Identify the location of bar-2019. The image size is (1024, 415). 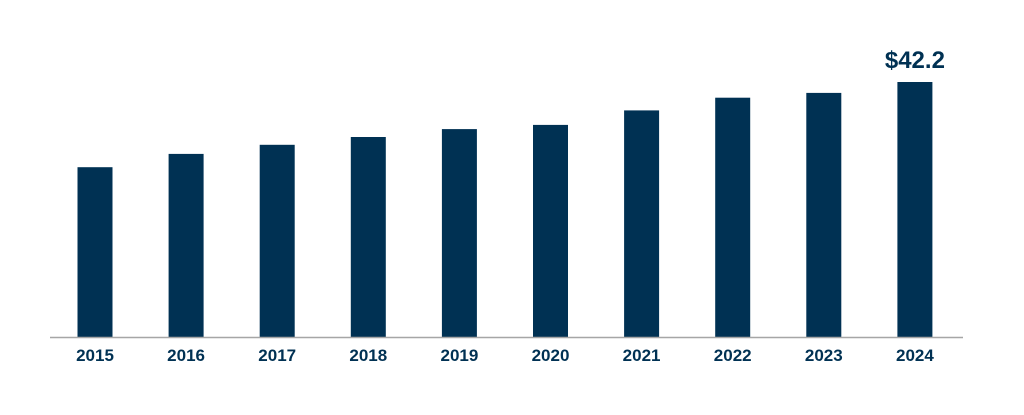
(459, 233).